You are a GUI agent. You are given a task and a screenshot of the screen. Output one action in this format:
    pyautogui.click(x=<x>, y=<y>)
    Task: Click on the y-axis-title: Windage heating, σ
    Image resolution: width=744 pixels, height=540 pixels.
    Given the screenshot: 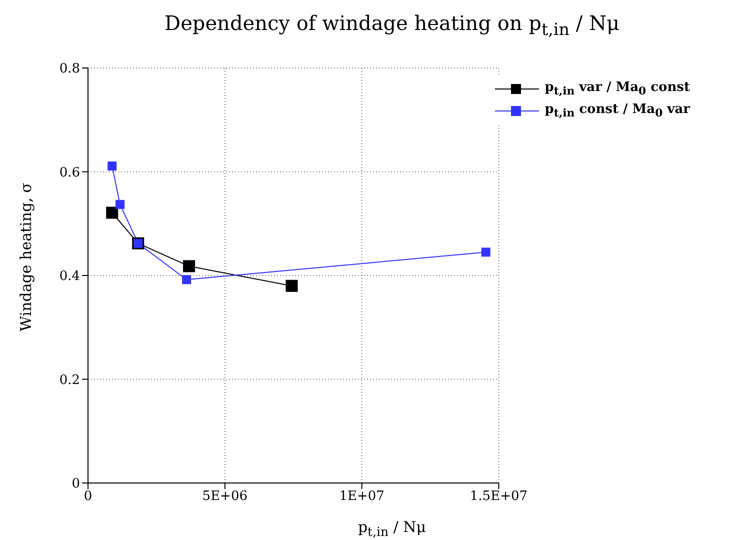 What is the action you would take?
    pyautogui.click(x=26, y=257)
    